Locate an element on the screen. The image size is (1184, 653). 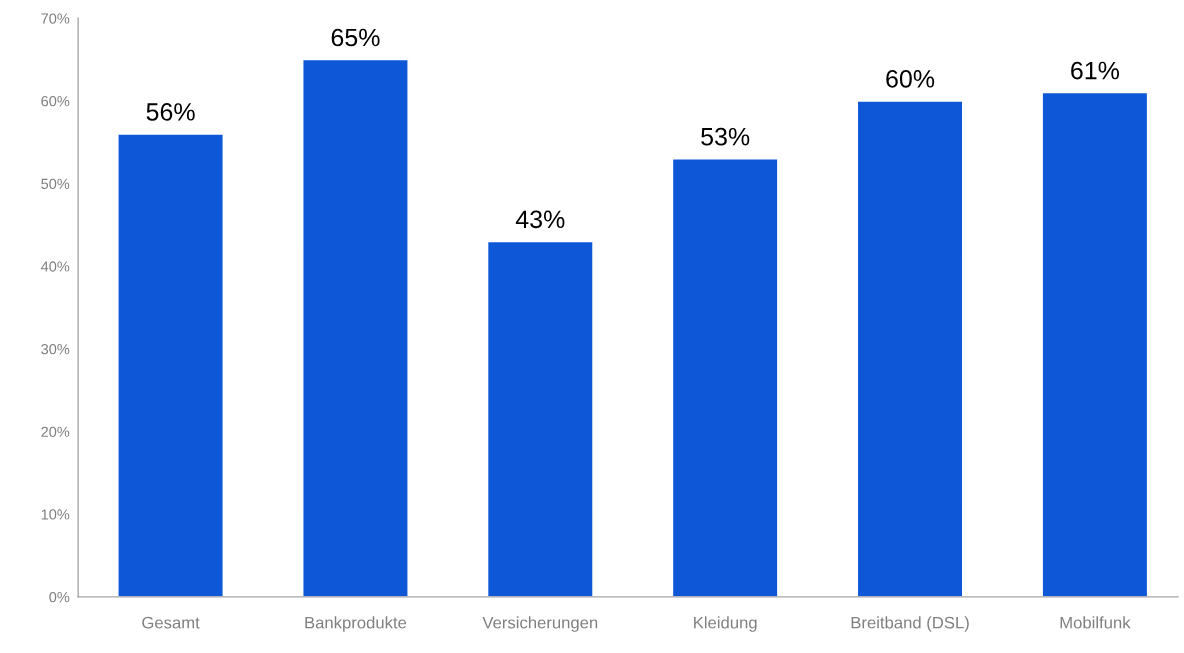
x-tick-label: Mobilfunk is located at coordinates (1095, 622).